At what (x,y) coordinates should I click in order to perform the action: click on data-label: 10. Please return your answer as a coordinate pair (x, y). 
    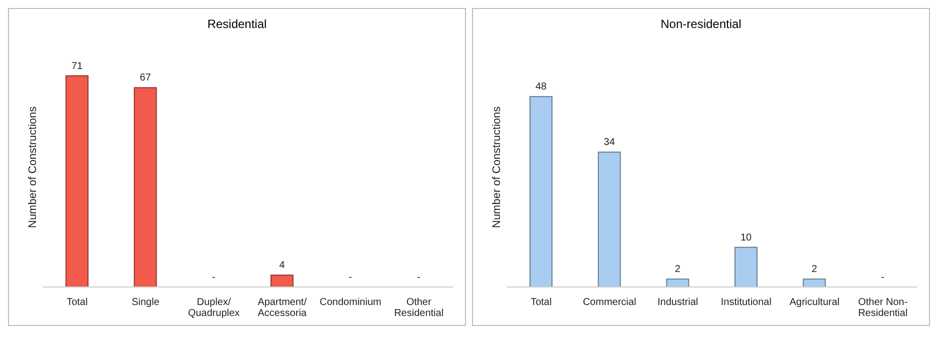
    Looking at the image, I should click on (746, 238).